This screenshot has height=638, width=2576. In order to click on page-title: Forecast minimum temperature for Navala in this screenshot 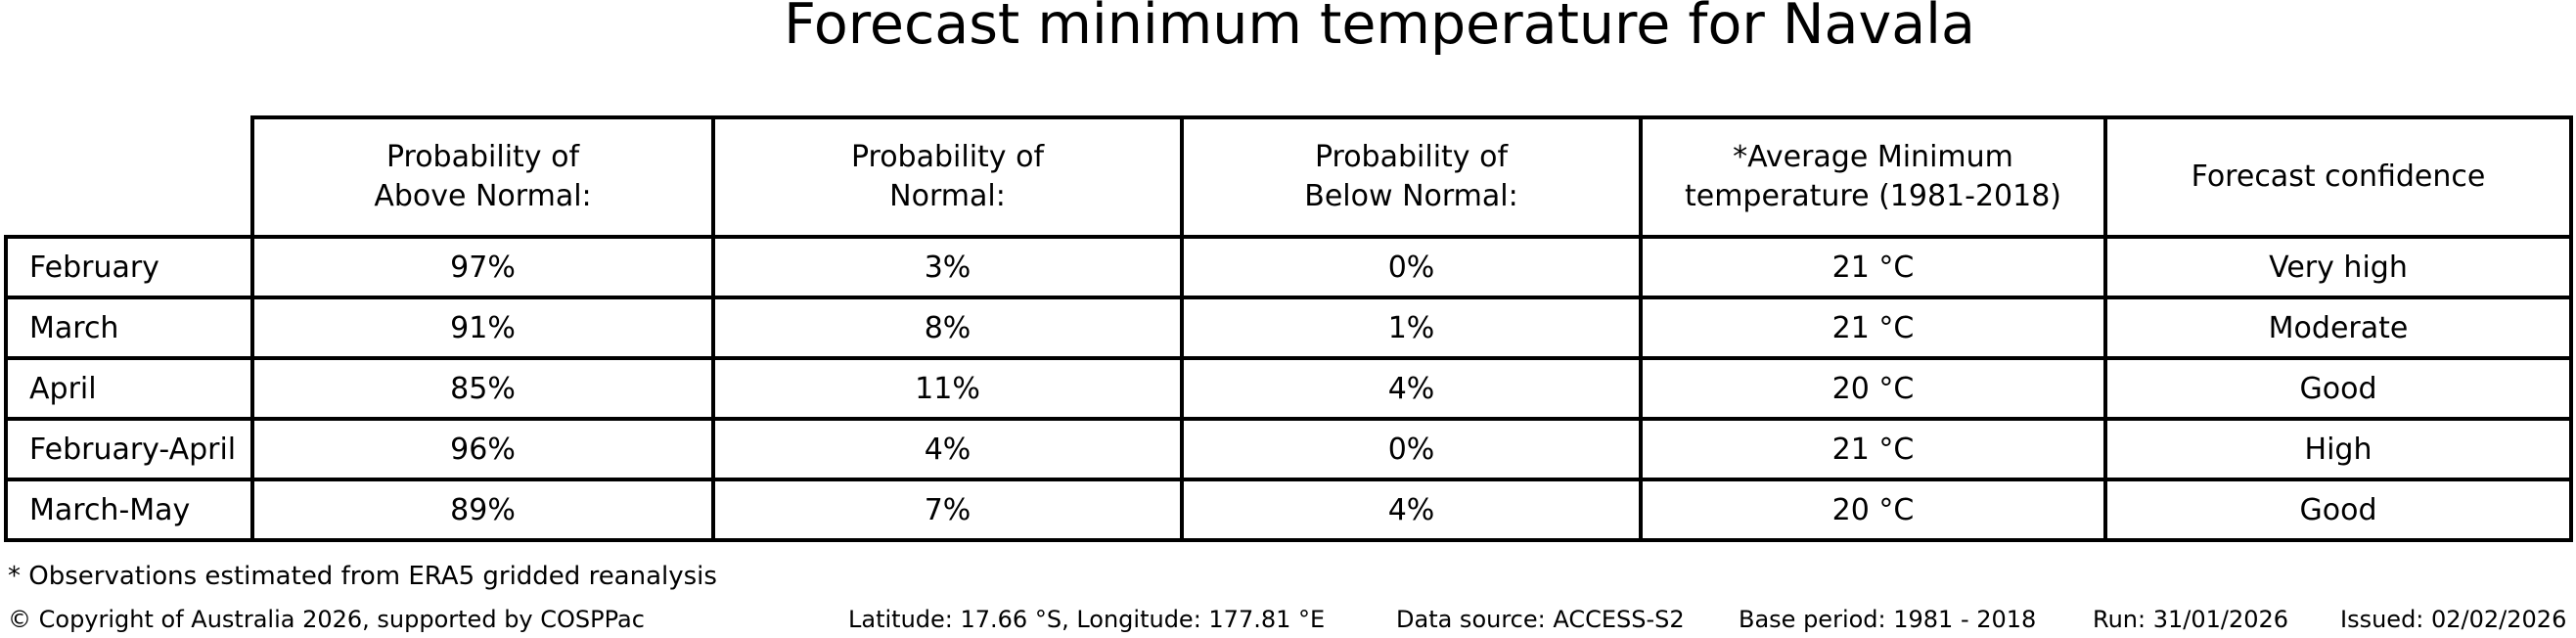, I will do `click(1379, 28)`.